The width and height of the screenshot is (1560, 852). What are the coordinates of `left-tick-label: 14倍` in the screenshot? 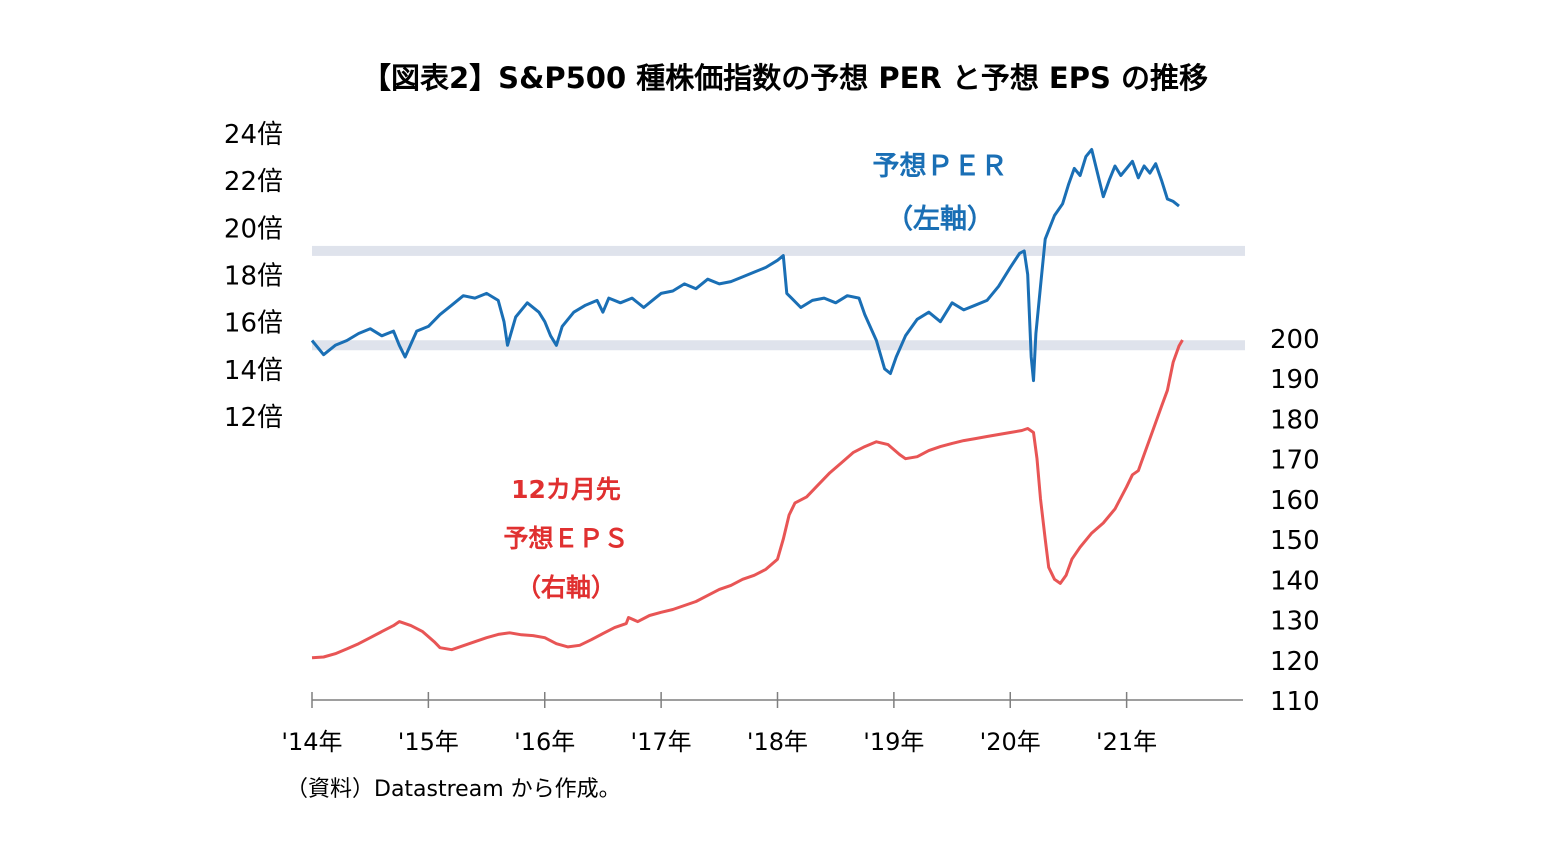 It's located at (253, 371).